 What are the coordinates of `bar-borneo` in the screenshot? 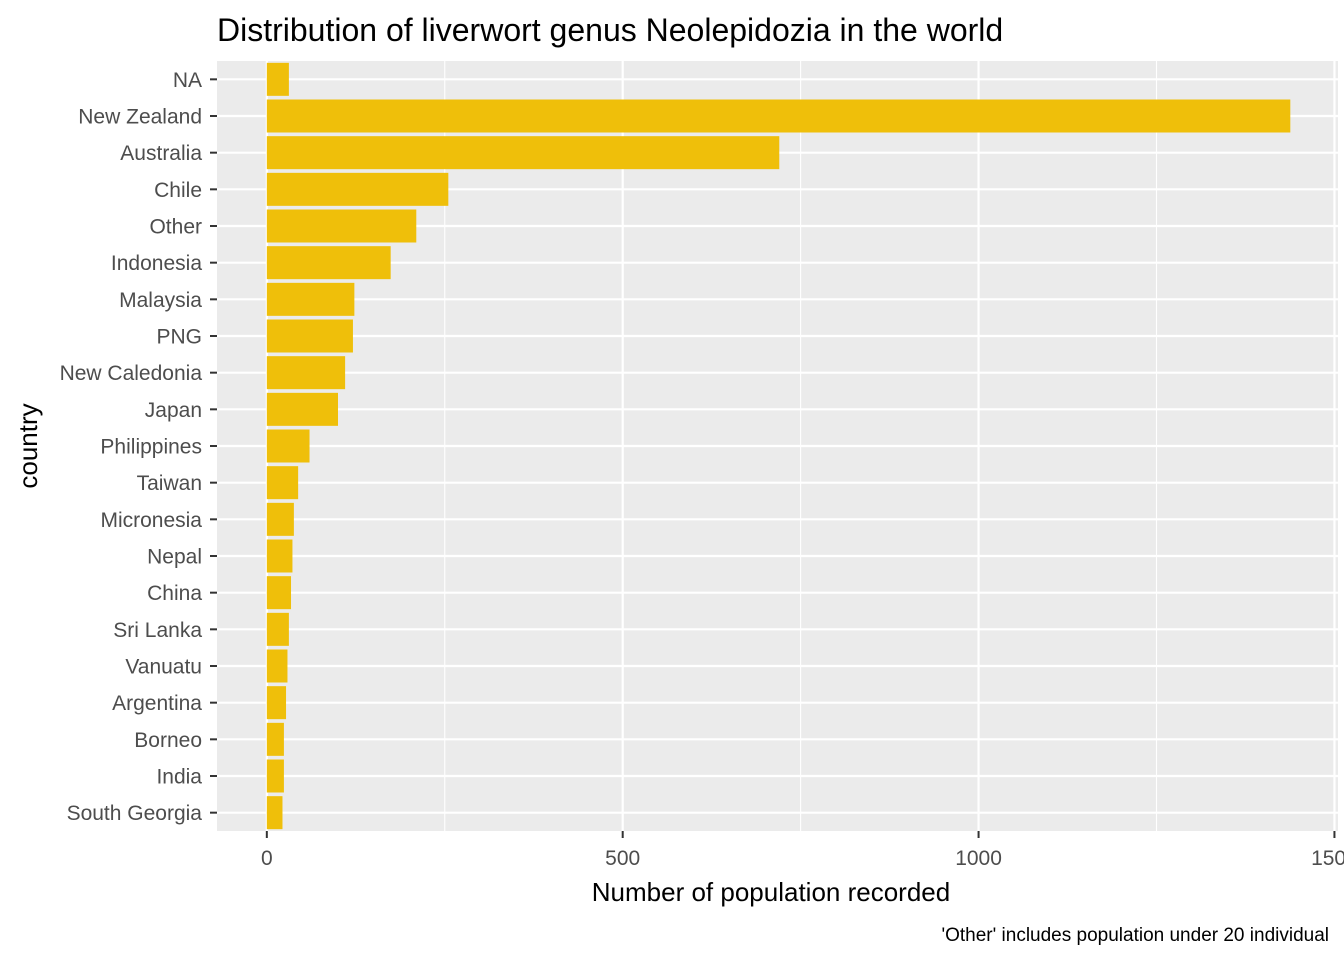 It's located at (275, 739).